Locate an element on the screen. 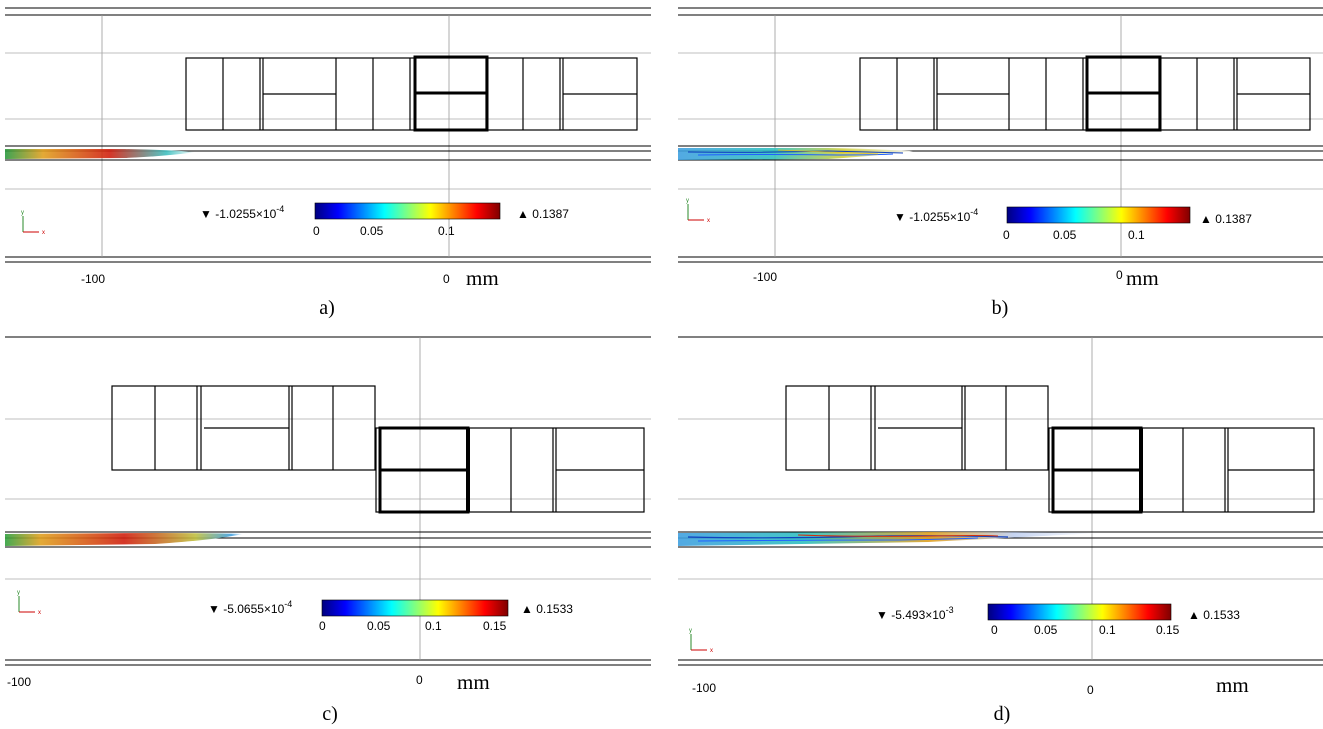  colorbar-min-label: ▼ -5.0655×10-4 is located at coordinates (250, 607).